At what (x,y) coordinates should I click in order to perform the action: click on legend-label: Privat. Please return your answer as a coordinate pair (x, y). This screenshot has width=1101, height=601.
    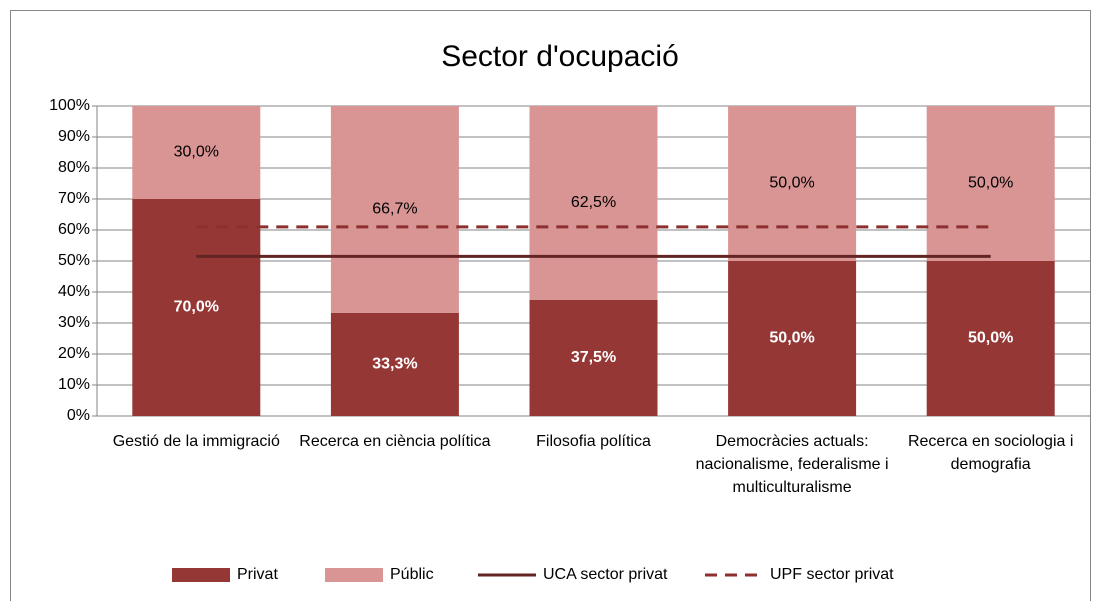
    Looking at the image, I should click on (257, 574).